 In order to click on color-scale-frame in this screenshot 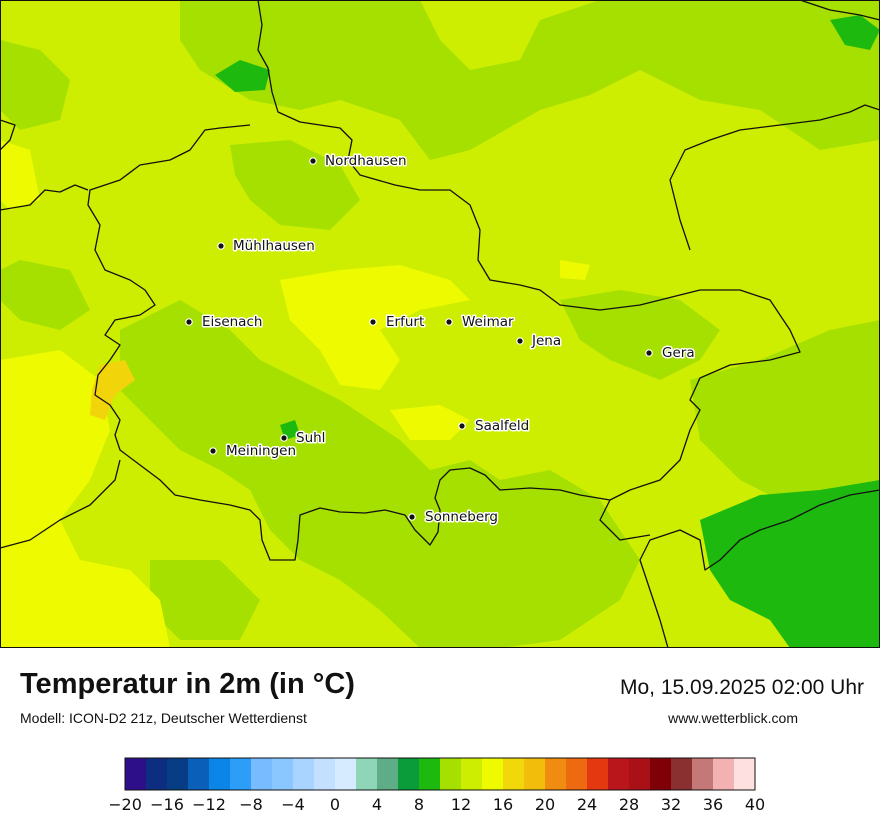, I will do `click(440, 774)`.